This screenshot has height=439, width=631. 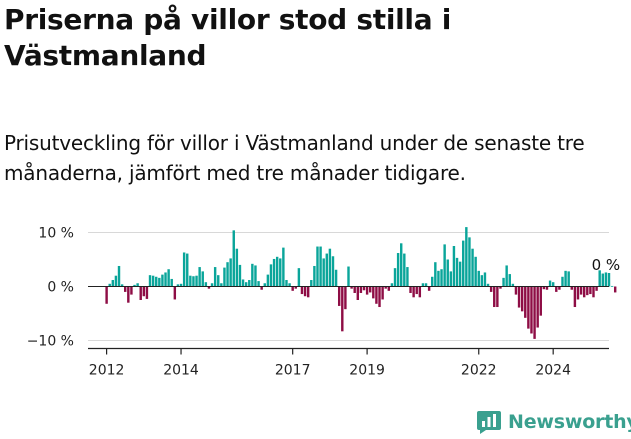 I want to click on x-tick-label: 2017, so click(x=293, y=371).